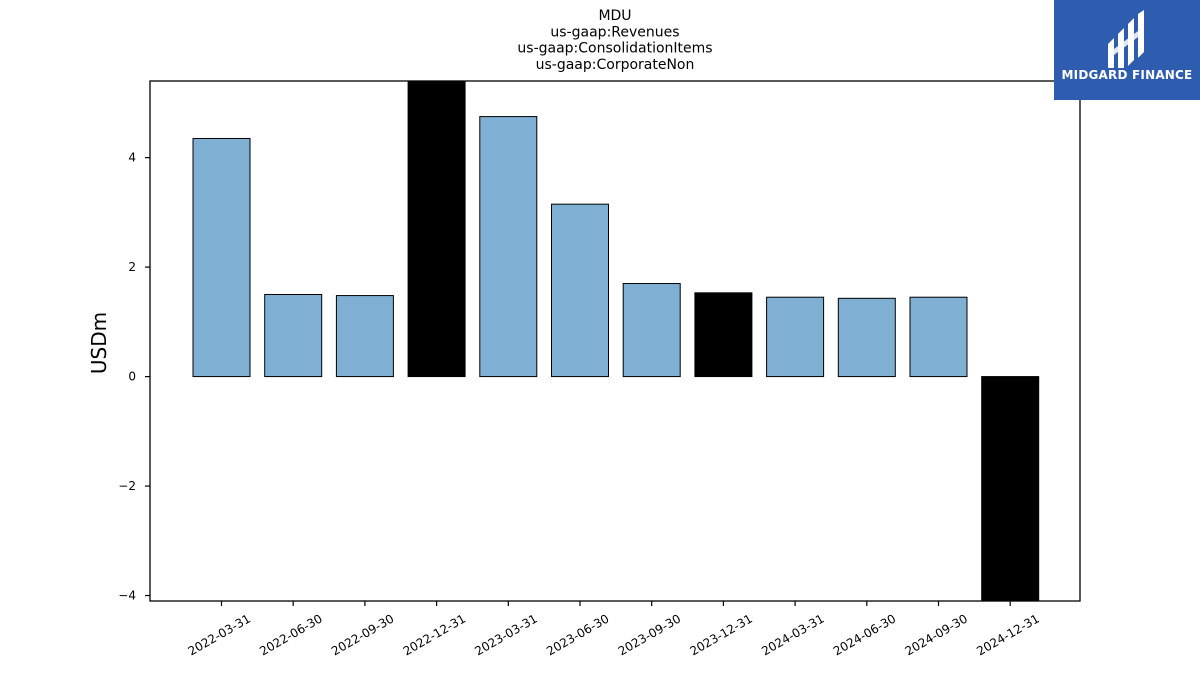  Describe the element at coordinates (505, 634) in the screenshot. I see `x-tick-label: 2023-03-31` at that location.